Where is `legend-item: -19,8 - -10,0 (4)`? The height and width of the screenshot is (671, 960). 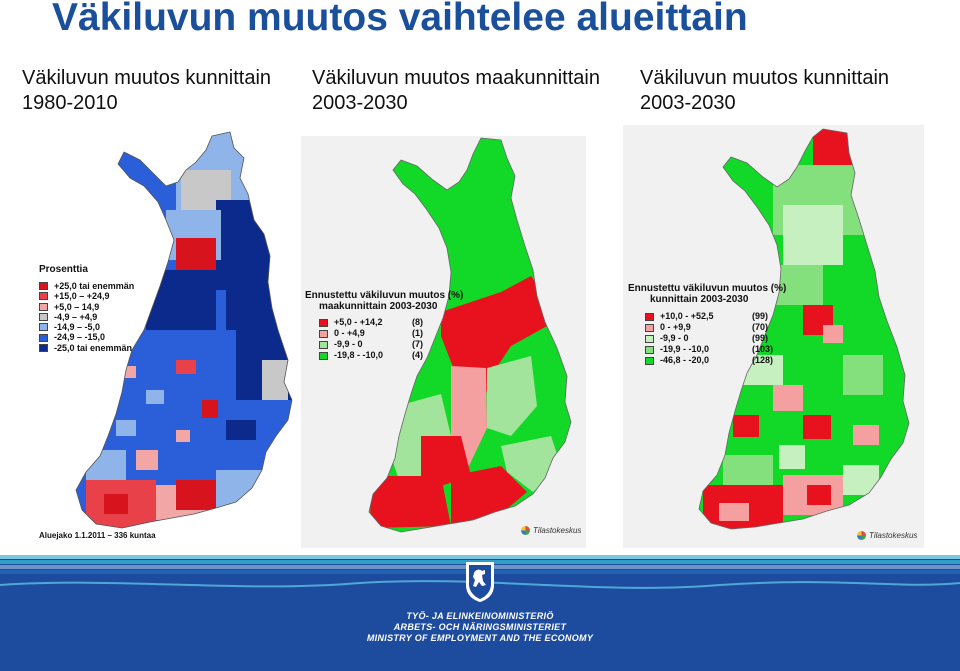
legend-item: -19,8 - -10,0 (4) is located at coordinates (391, 355).